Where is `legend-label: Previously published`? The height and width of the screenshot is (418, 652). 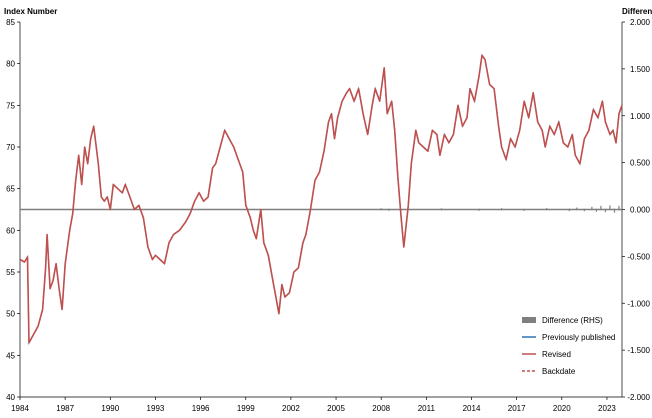
legend-label: Previously published is located at coordinates (578, 337).